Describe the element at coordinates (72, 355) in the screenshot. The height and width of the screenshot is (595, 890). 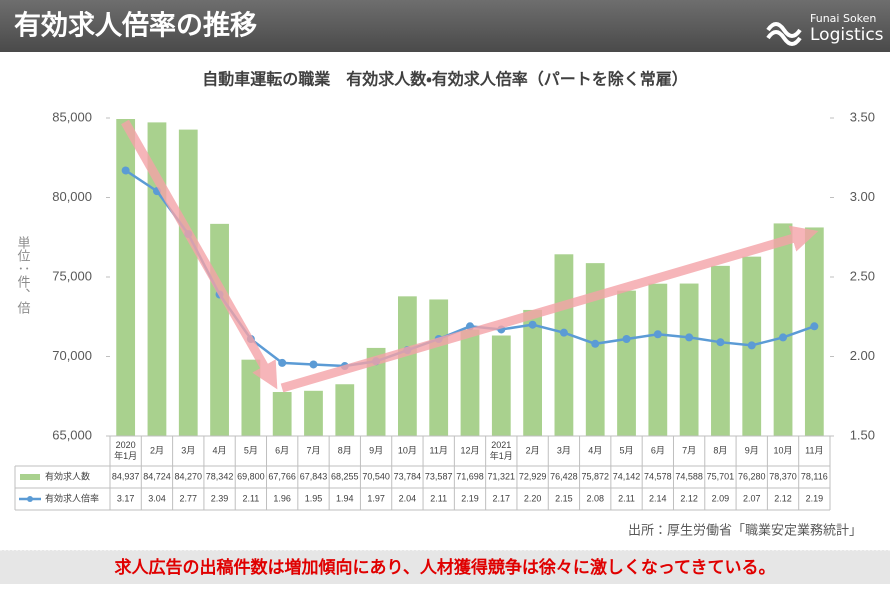
I see `y-tick-label: 70,000` at that location.